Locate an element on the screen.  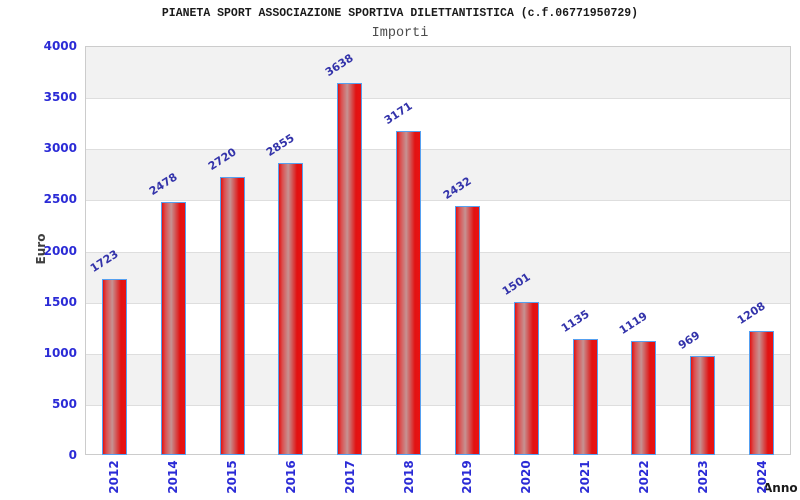
y-tick-label: 1500 is located at coordinates (60, 301).